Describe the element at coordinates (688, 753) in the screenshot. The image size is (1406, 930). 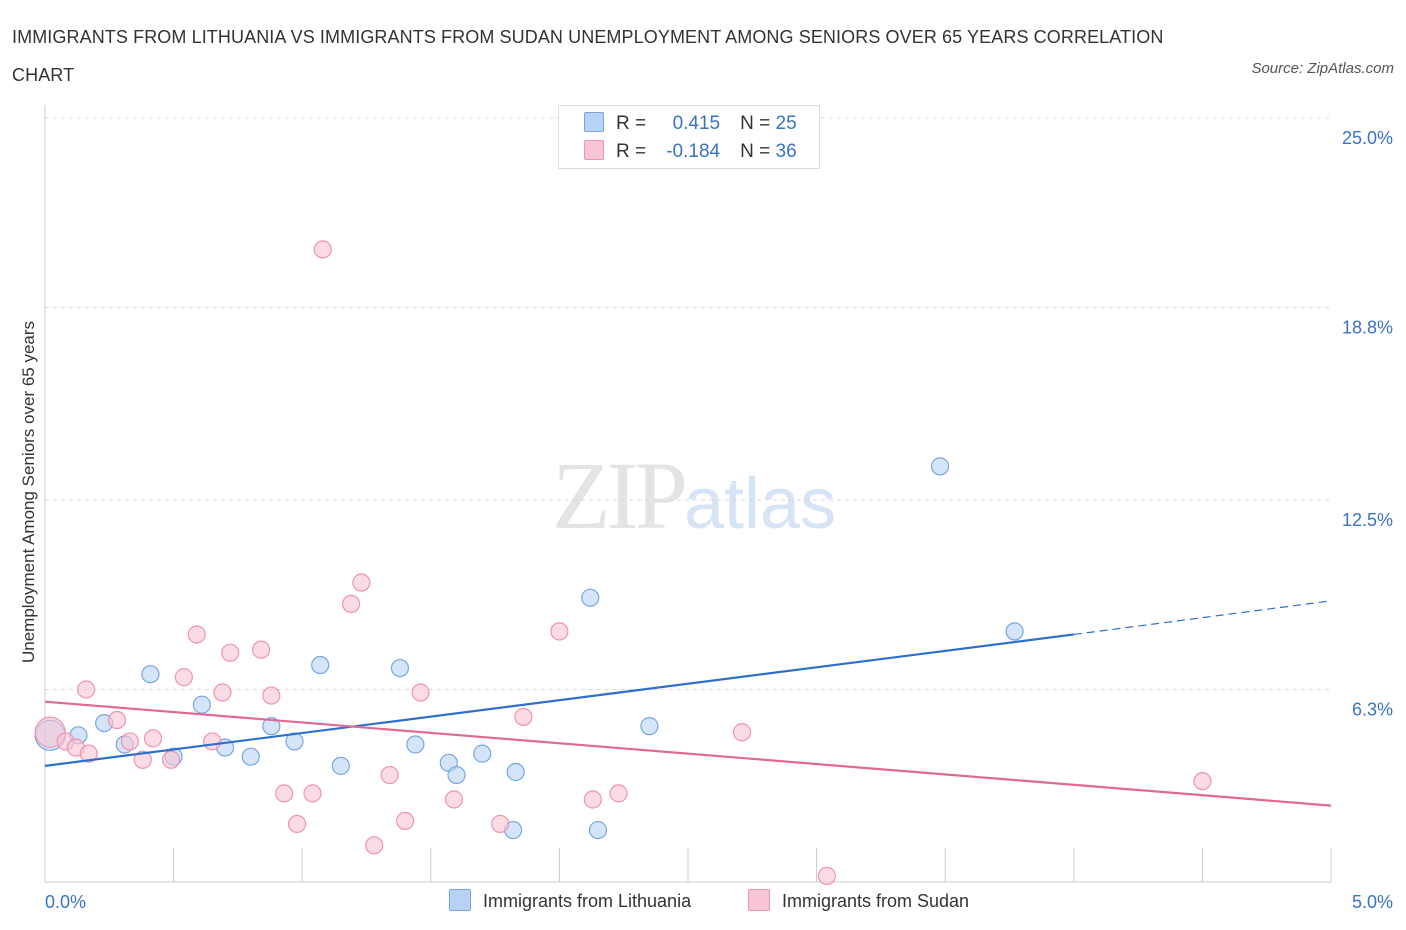
I see `sudan-trend-line` at that location.